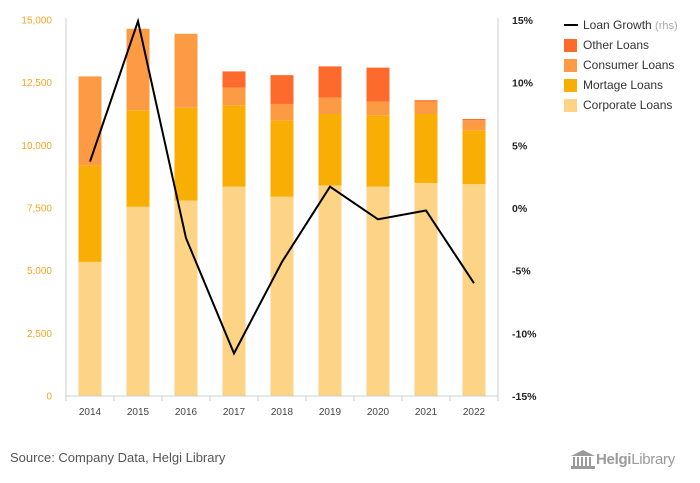 The height and width of the screenshot is (483, 700). Describe the element at coordinates (138, 412) in the screenshot. I see `x-tick-label: 2015` at that location.